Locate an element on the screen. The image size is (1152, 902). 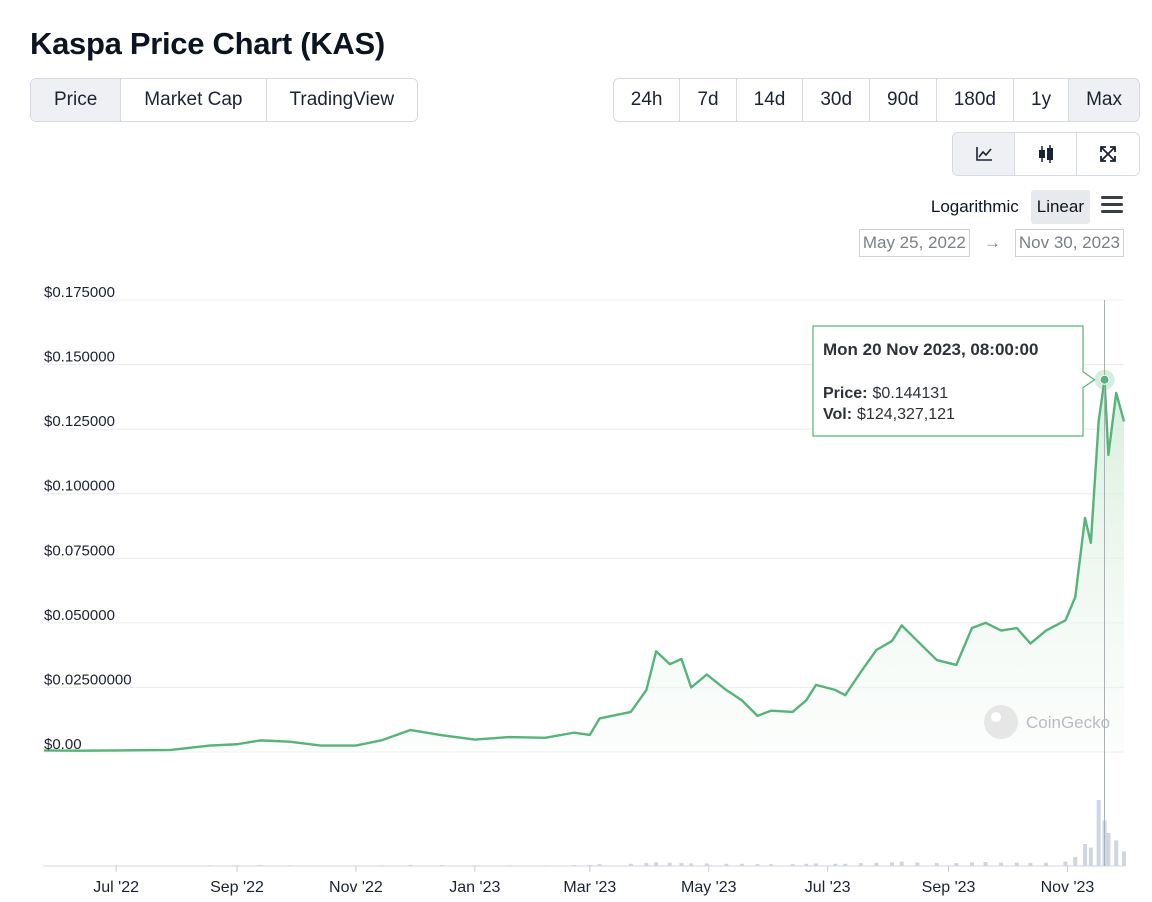
y-tick-label: $0.00 is located at coordinates (63, 744).